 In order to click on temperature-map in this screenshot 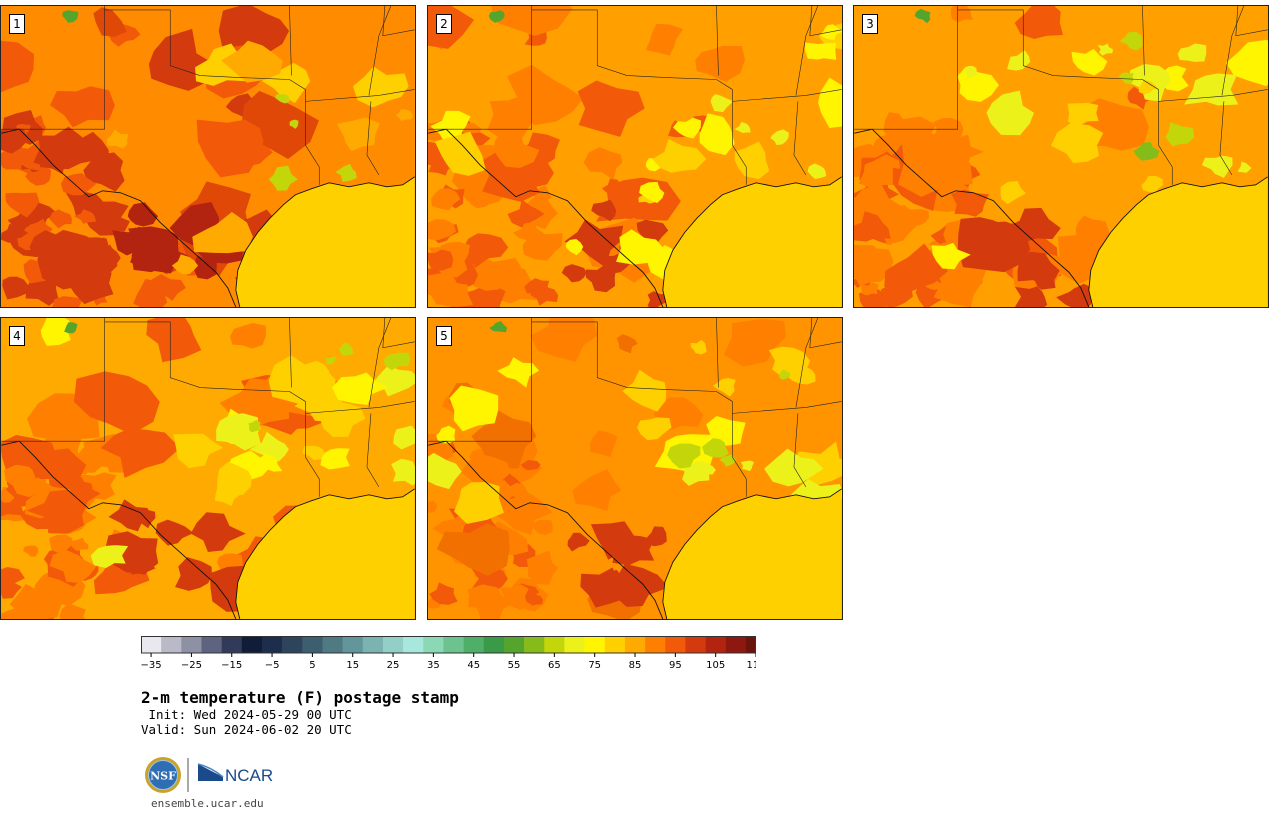, I will do `click(208, 156)`.